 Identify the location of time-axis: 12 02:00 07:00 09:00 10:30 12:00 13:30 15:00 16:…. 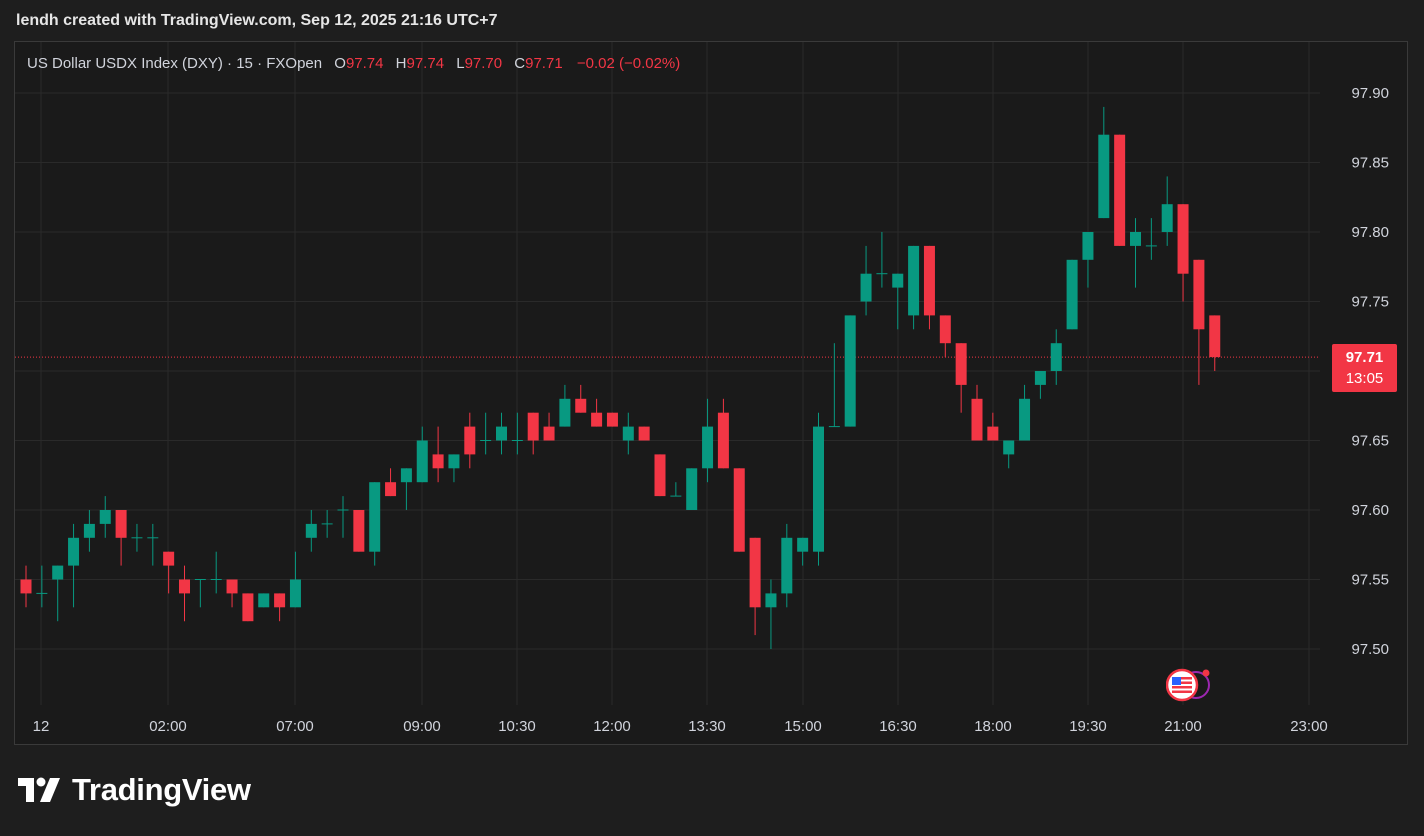
(680, 726).